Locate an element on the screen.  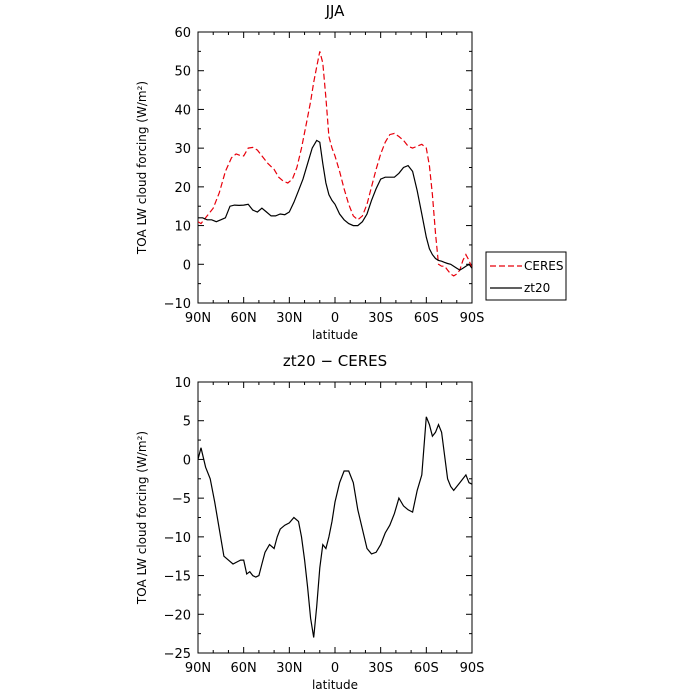
y-tick-label: 5 is located at coordinates (187, 422).